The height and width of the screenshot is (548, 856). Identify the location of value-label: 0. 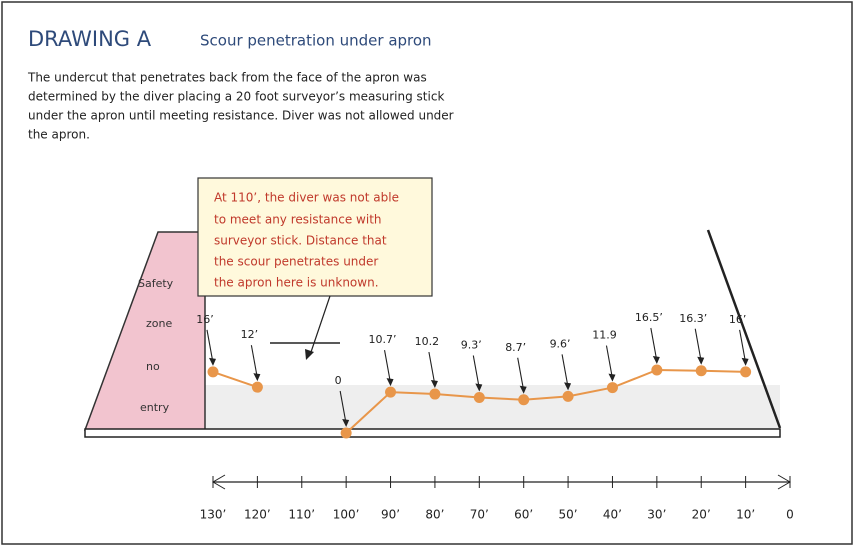
(338, 380).